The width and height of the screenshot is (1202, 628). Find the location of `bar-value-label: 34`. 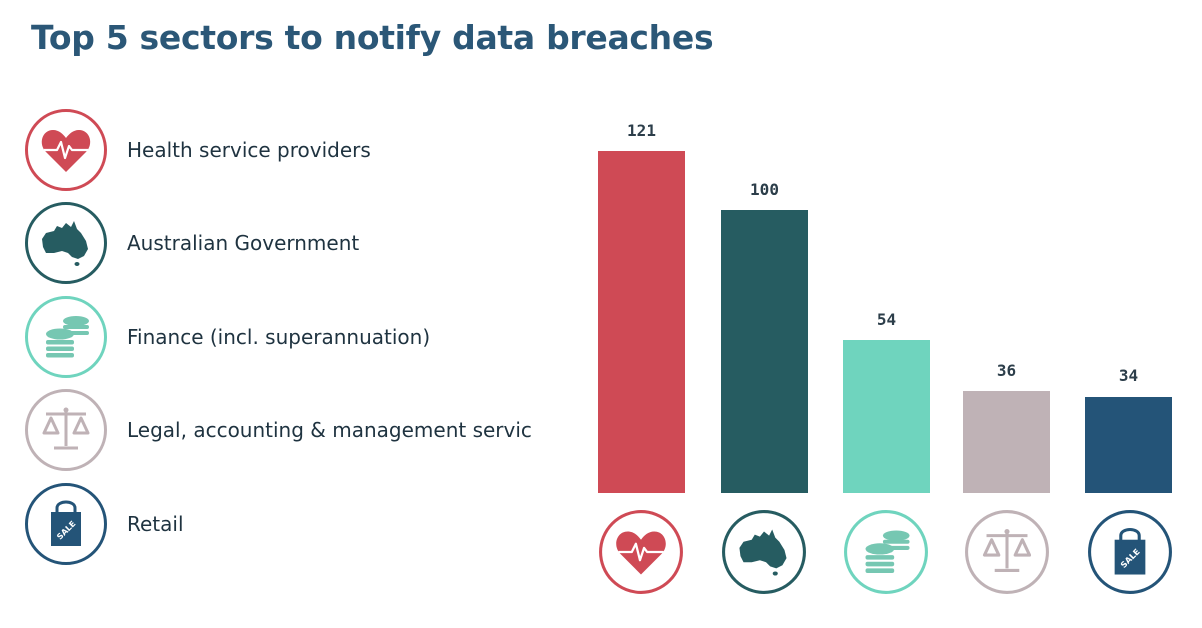

bar-value-label: 34 is located at coordinates (1128, 375).